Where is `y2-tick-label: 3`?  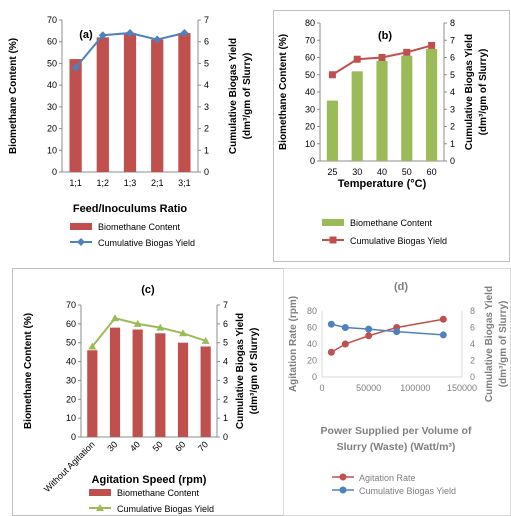
y2-tick-label: 3 is located at coordinates (452, 109).